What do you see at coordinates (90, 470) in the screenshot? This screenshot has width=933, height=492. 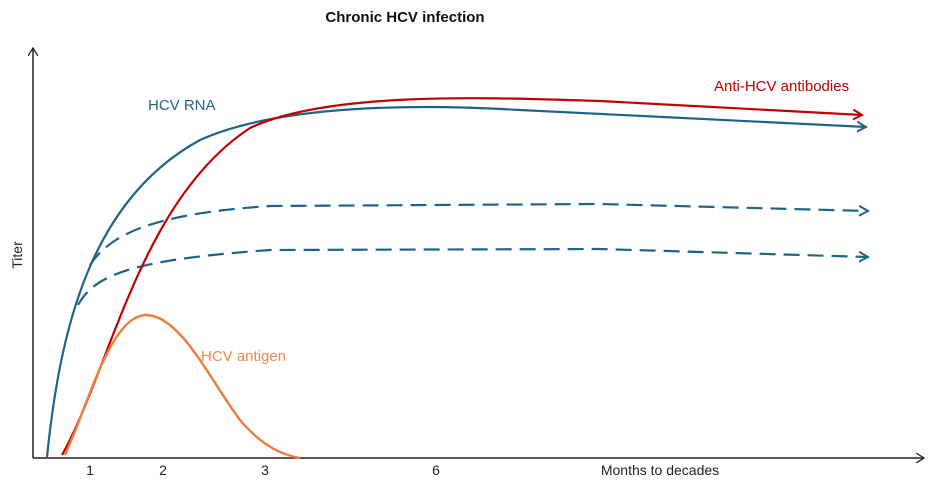 I see `x-tick-1: 1` at bounding box center [90, 470].